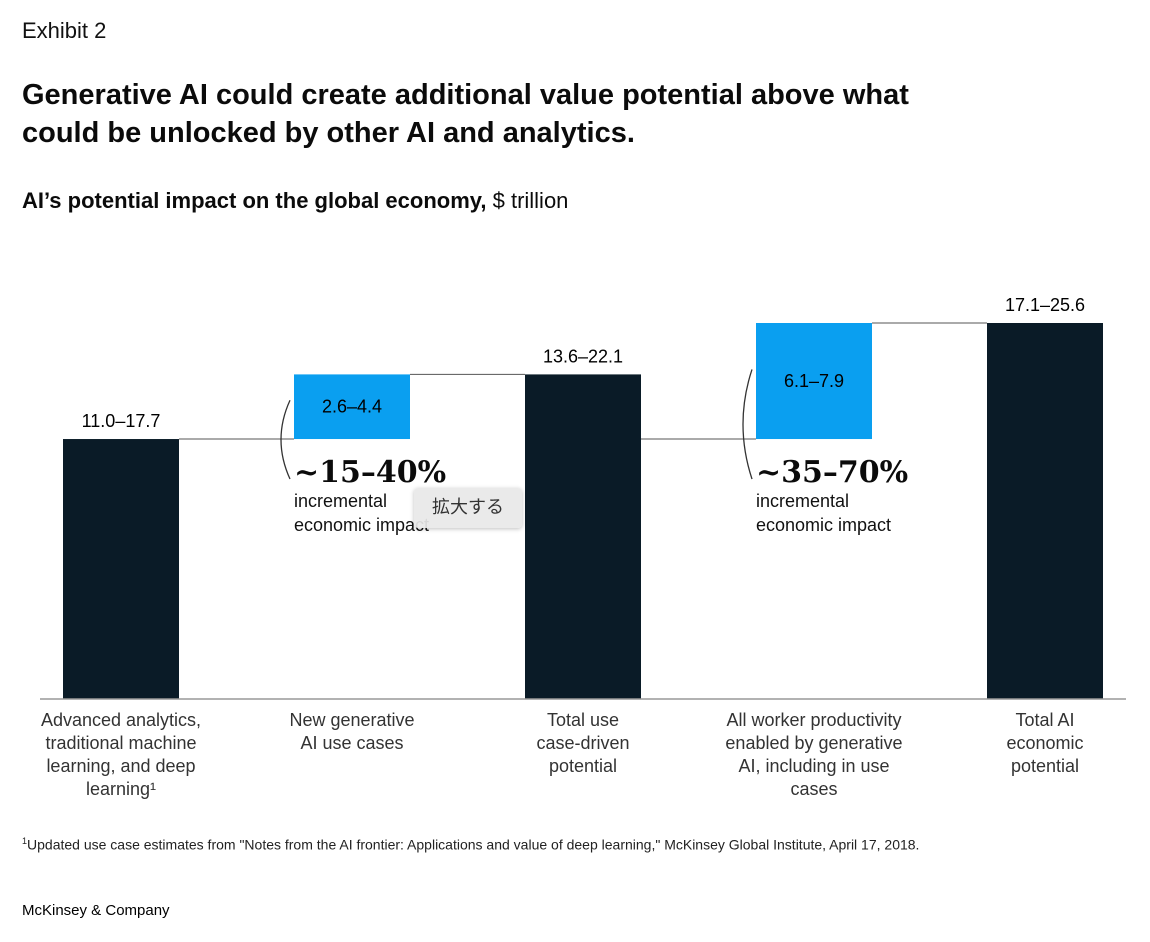 The height and width of the screenshot is (942, 1150). Describe the element at coordinates (1044, 720) in the screenshot. I see `category-label: Total AI` at that location.